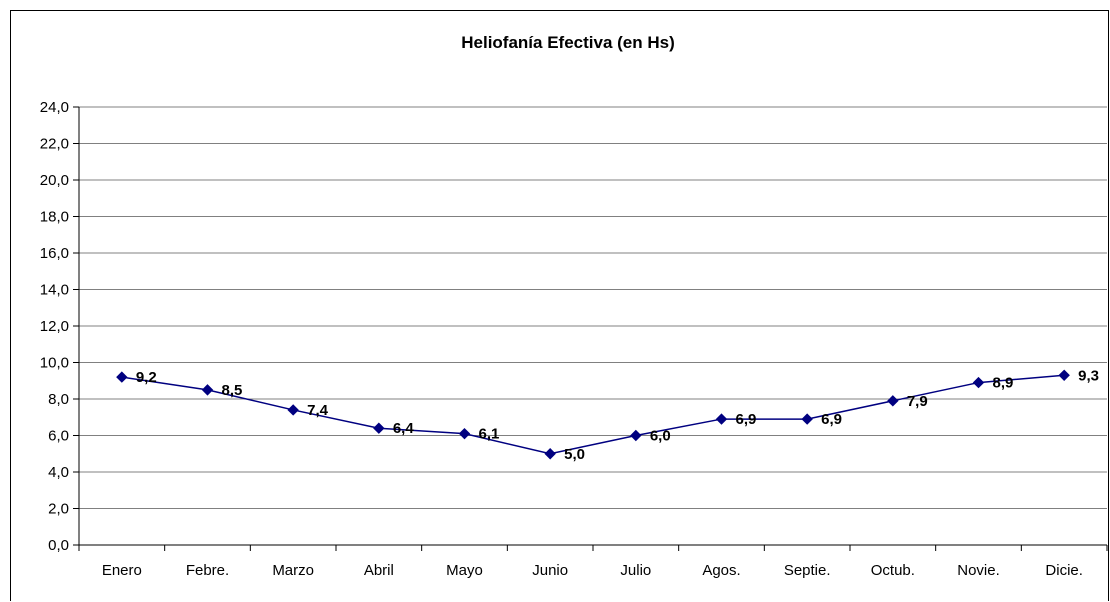 This screenshot has width=1110, height=602. I want to click on data-label: 7,4, so click(318, 410).